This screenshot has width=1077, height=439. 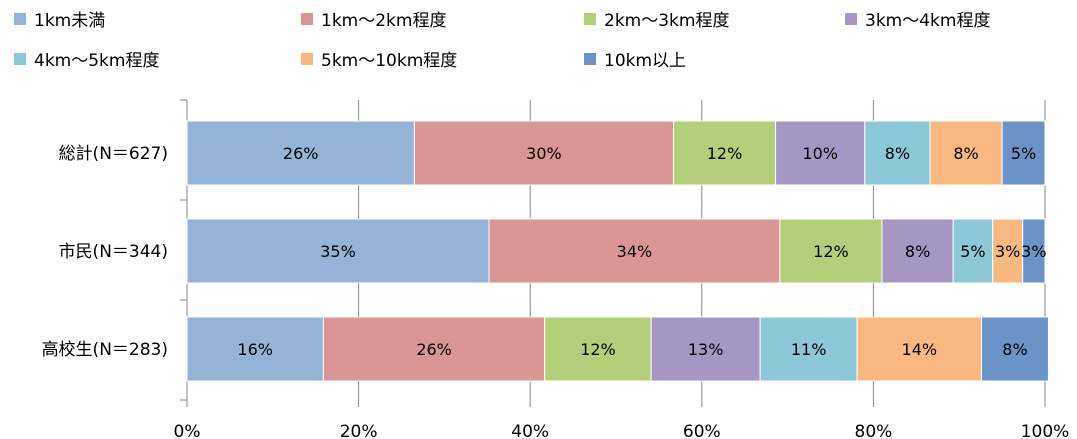 I want to click on category-label: 市民(N＝344), so click(x=113, y=252).